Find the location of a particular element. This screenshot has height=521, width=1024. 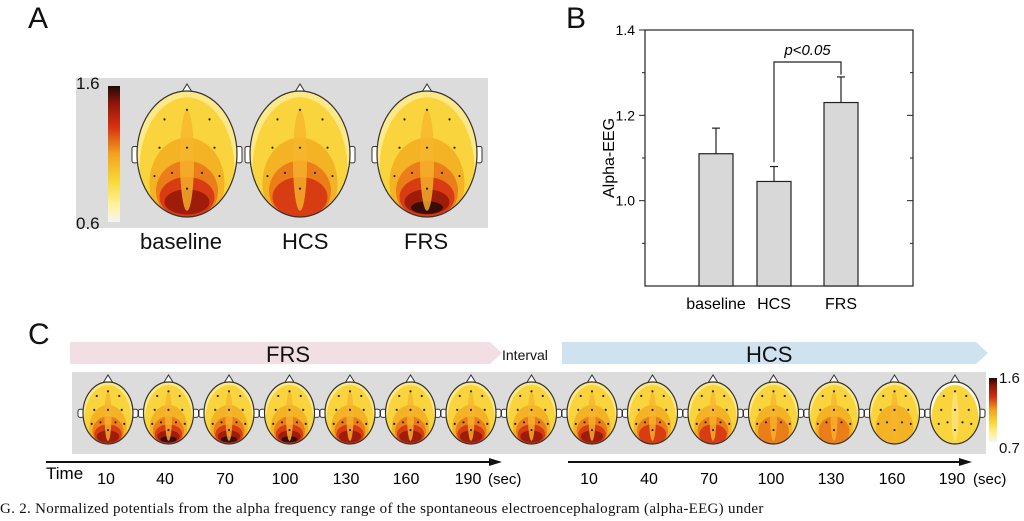

scale-min-label: 0.6 is located at coordinates (88, 223).